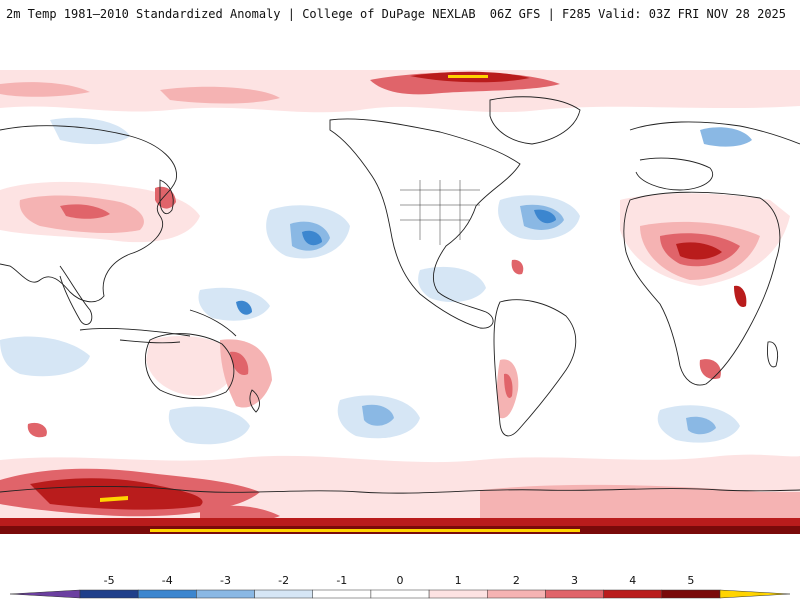 This screenshot has width=800, height=600. I want to click on indochina, so click(76, 295).